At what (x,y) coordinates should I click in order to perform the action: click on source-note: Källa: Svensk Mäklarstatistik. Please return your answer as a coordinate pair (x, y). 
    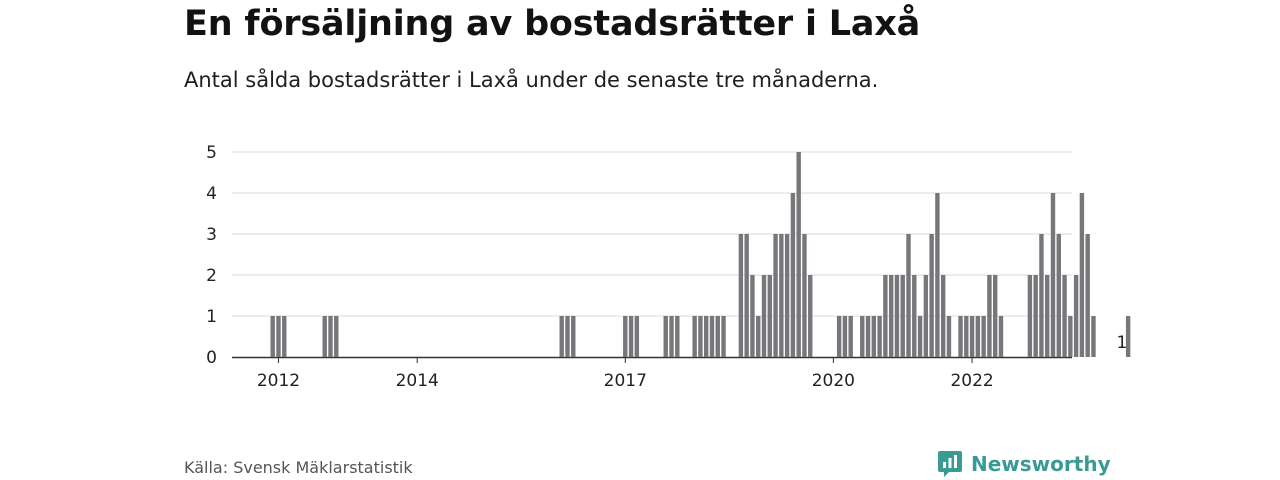
    Looking at the image, I should click on (298, 467).